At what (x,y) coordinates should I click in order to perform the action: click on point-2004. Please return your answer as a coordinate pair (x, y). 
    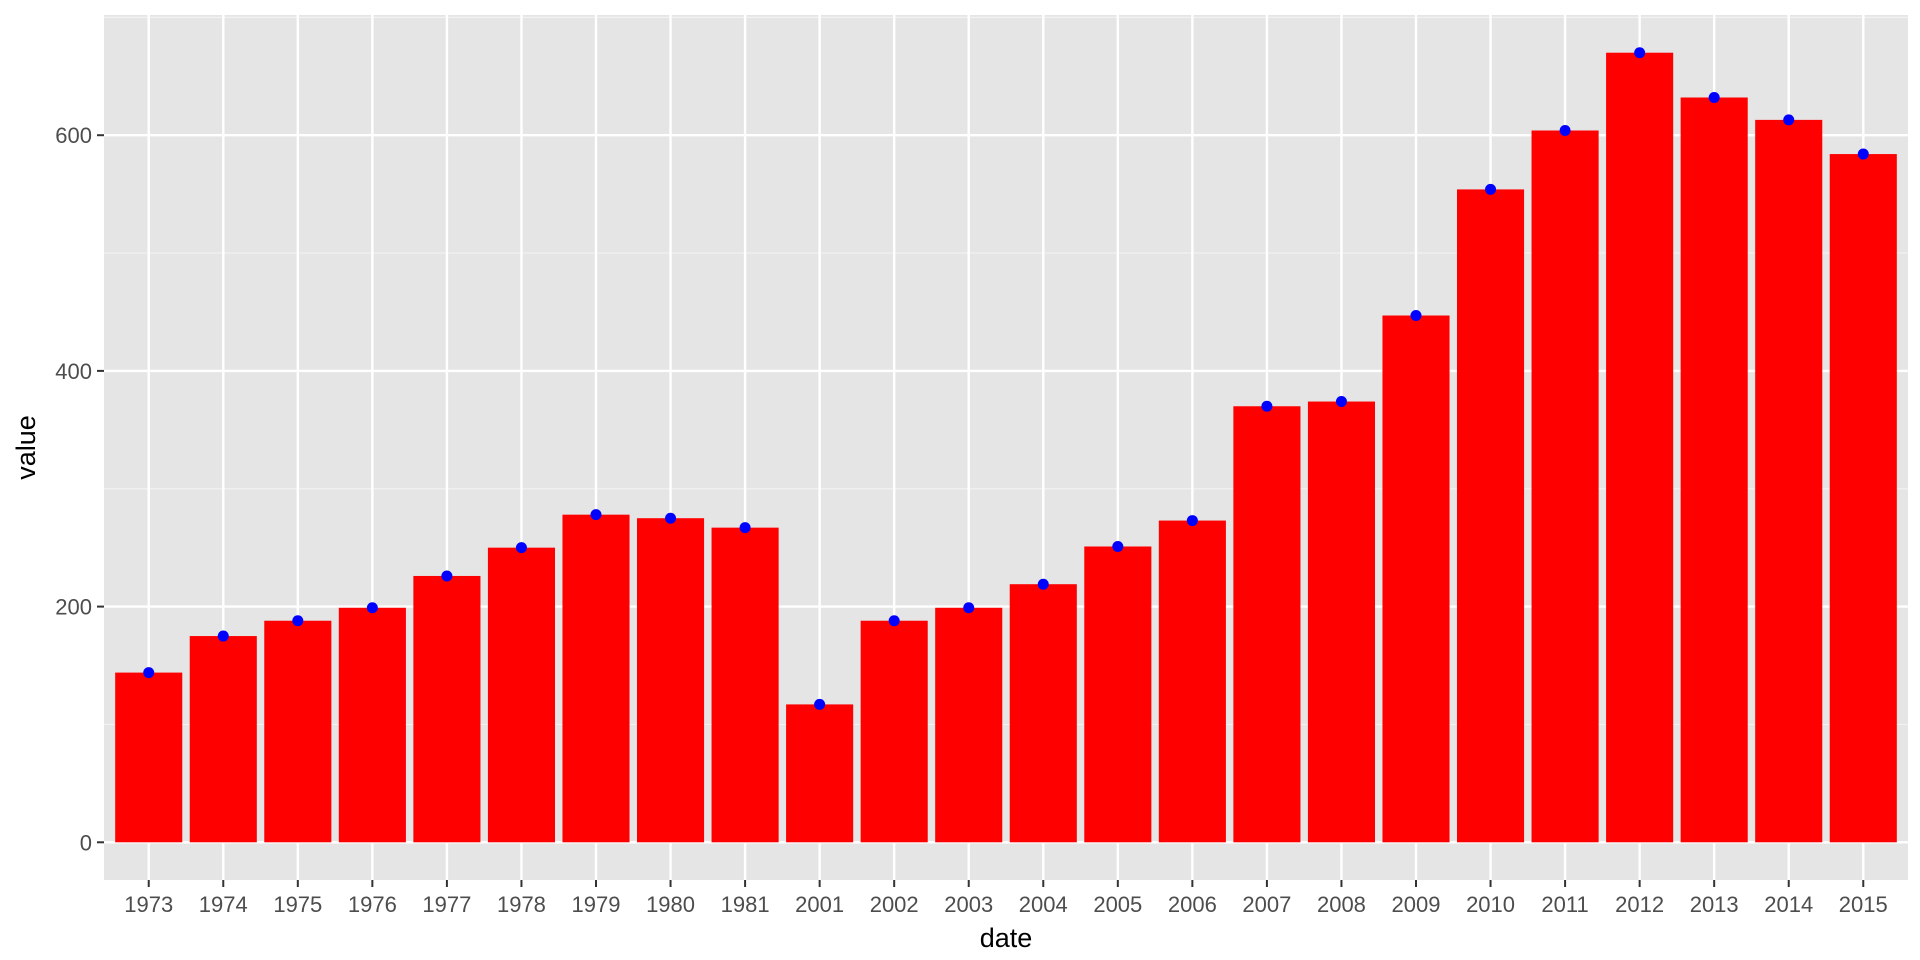
    Looking at the image, I should click on (1043, 584).